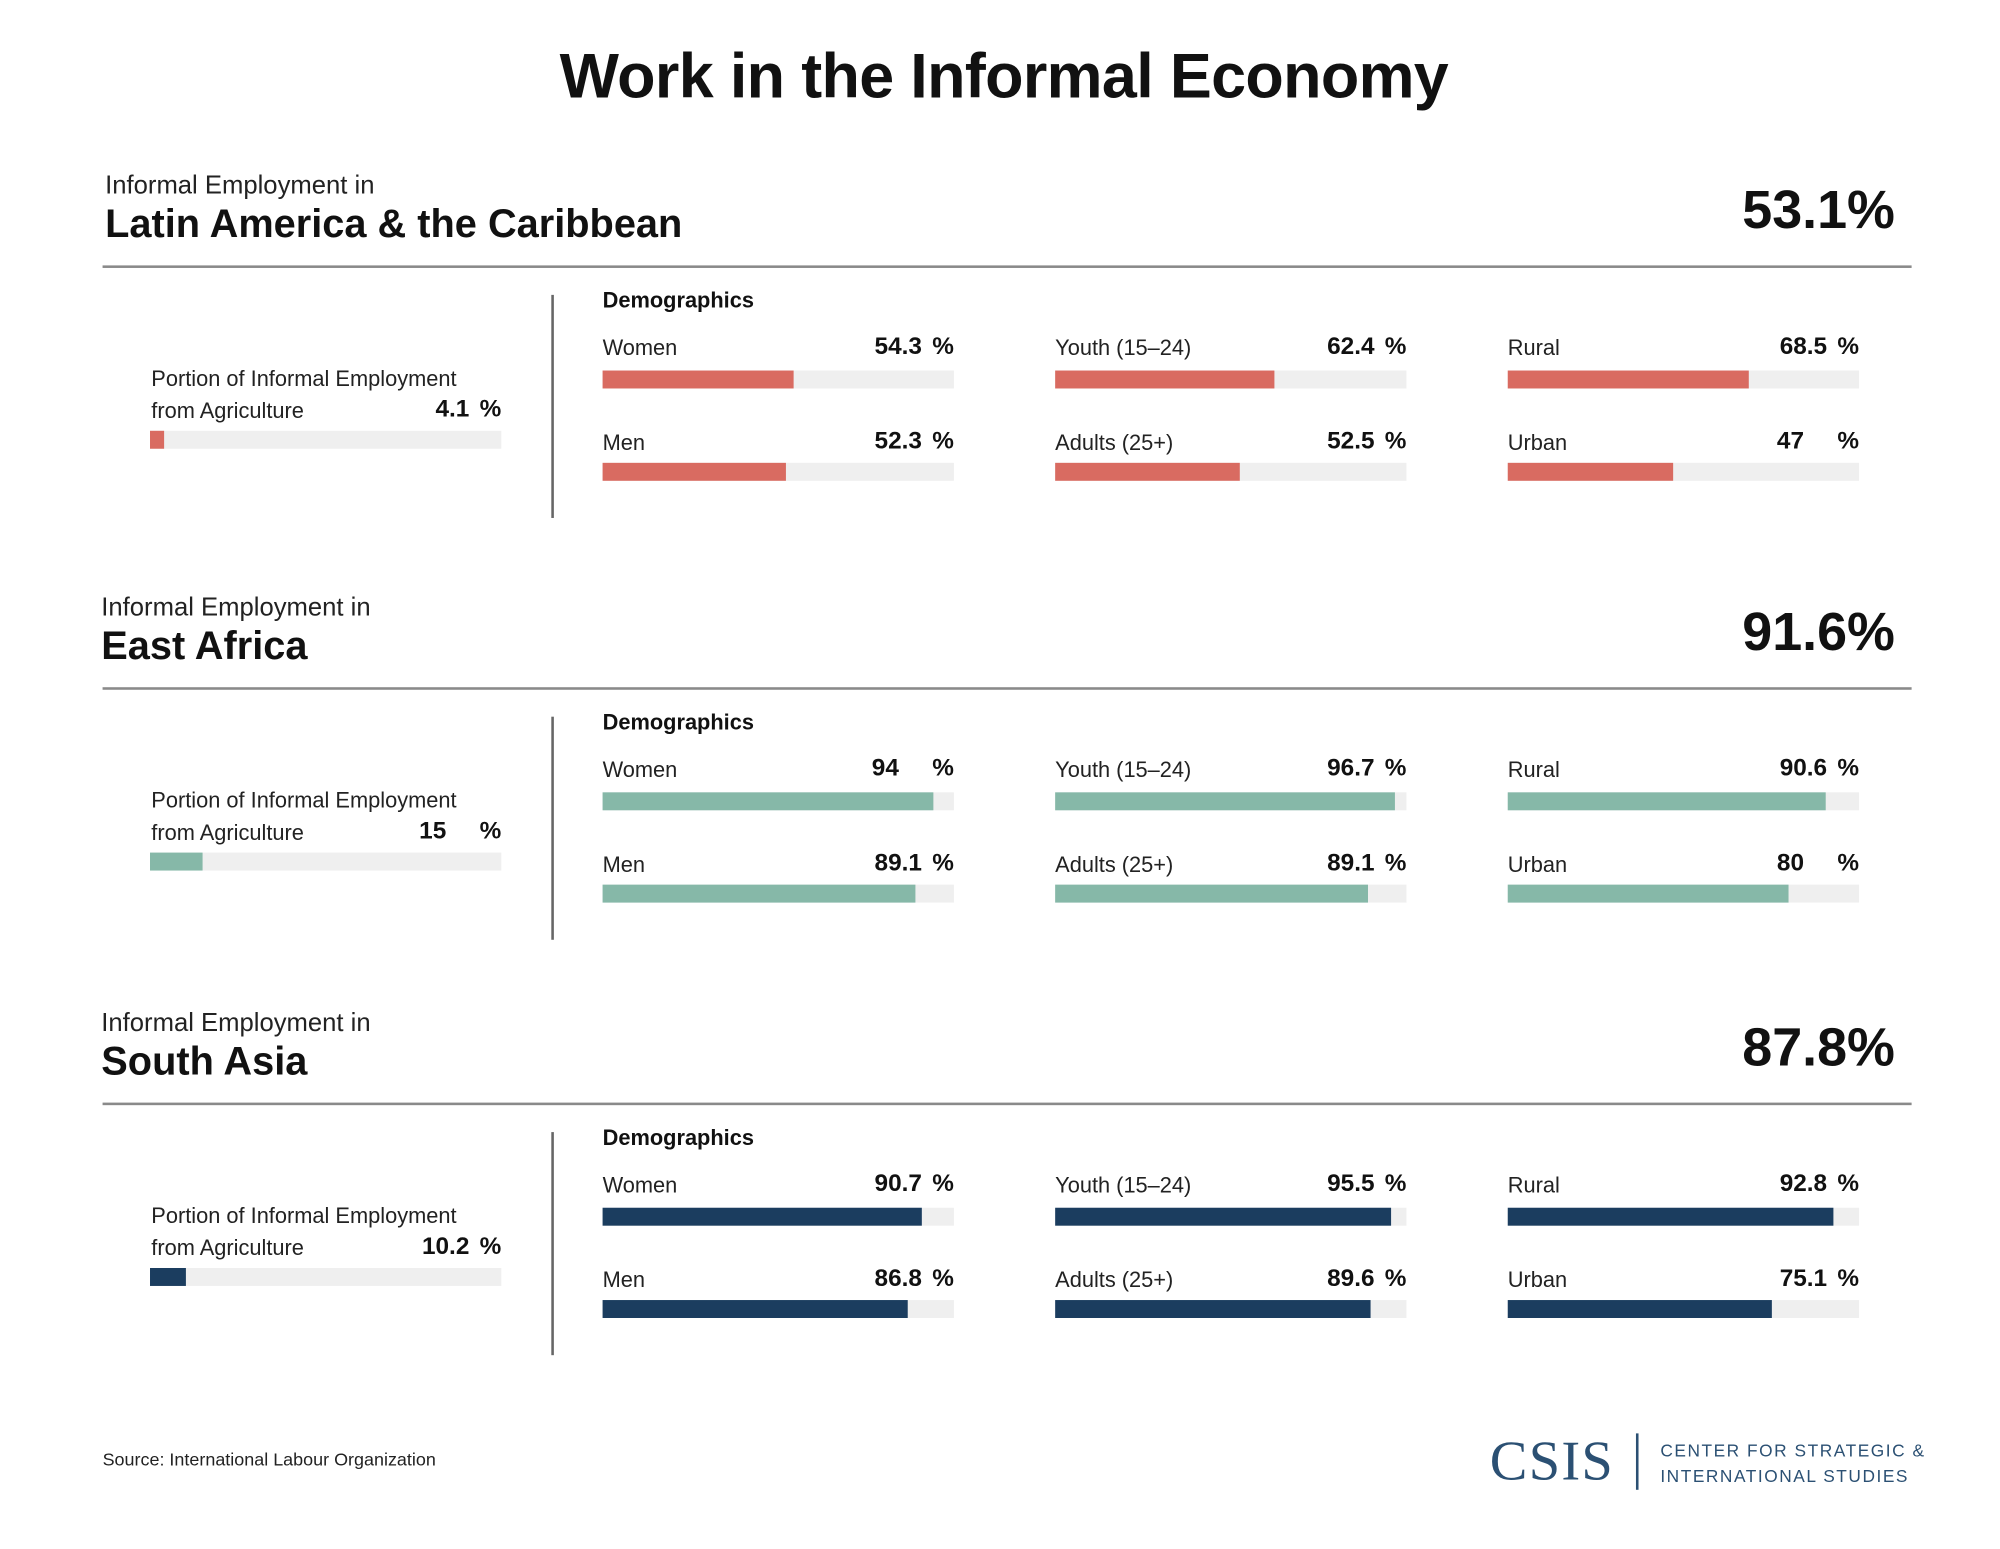 This screenshot has width=2000, height=1549. Describe the element at coordinates (1785, 1476) in the screenshot. I see `logo-line-2: INTERNATIONAL STUDIES` at that location.